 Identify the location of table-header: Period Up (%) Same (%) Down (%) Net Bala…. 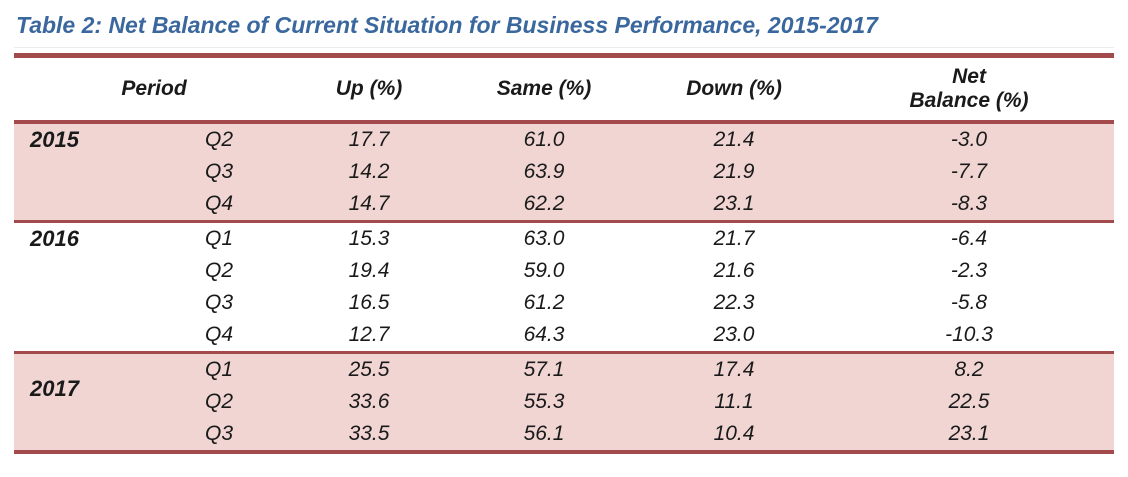
(564, 88).